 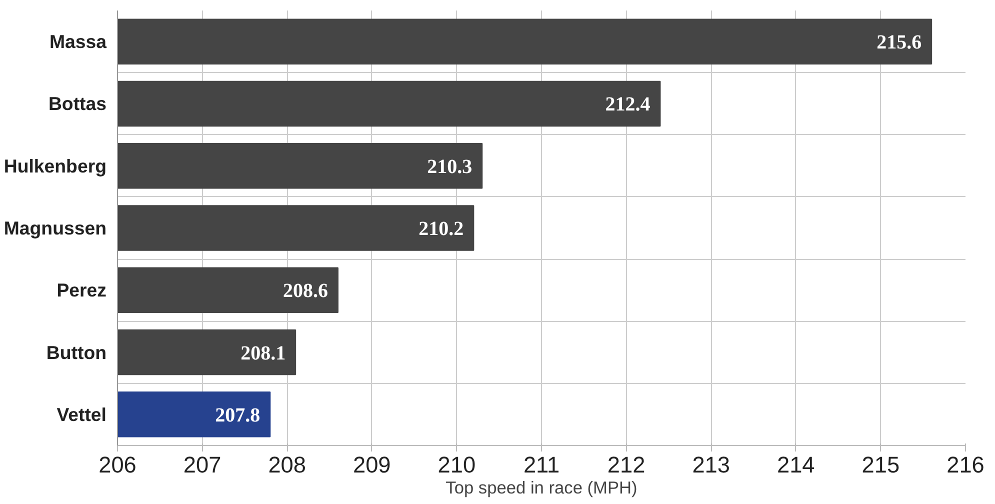 What do you see at coordinates (796, 465) in the screenshot?
I see `x-tick-label: 214` at bounding box center [796, 465].